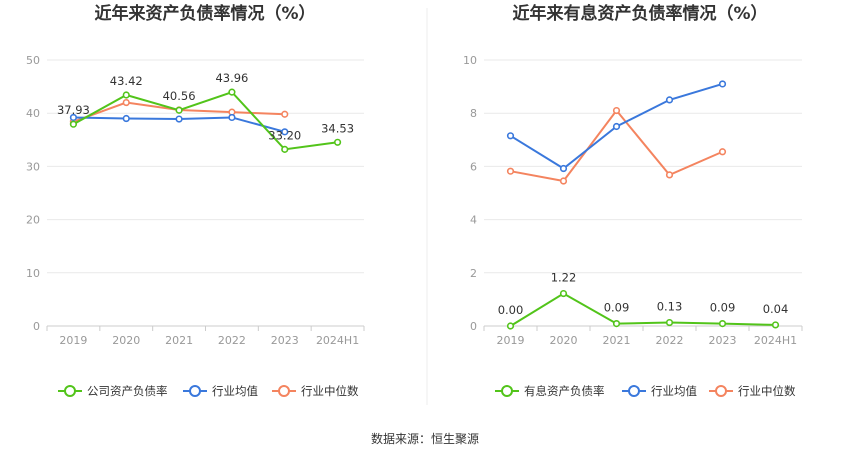 This screenshot has height=459, width=850. I want to click on y-tick-label: 40, so click(33, 113).